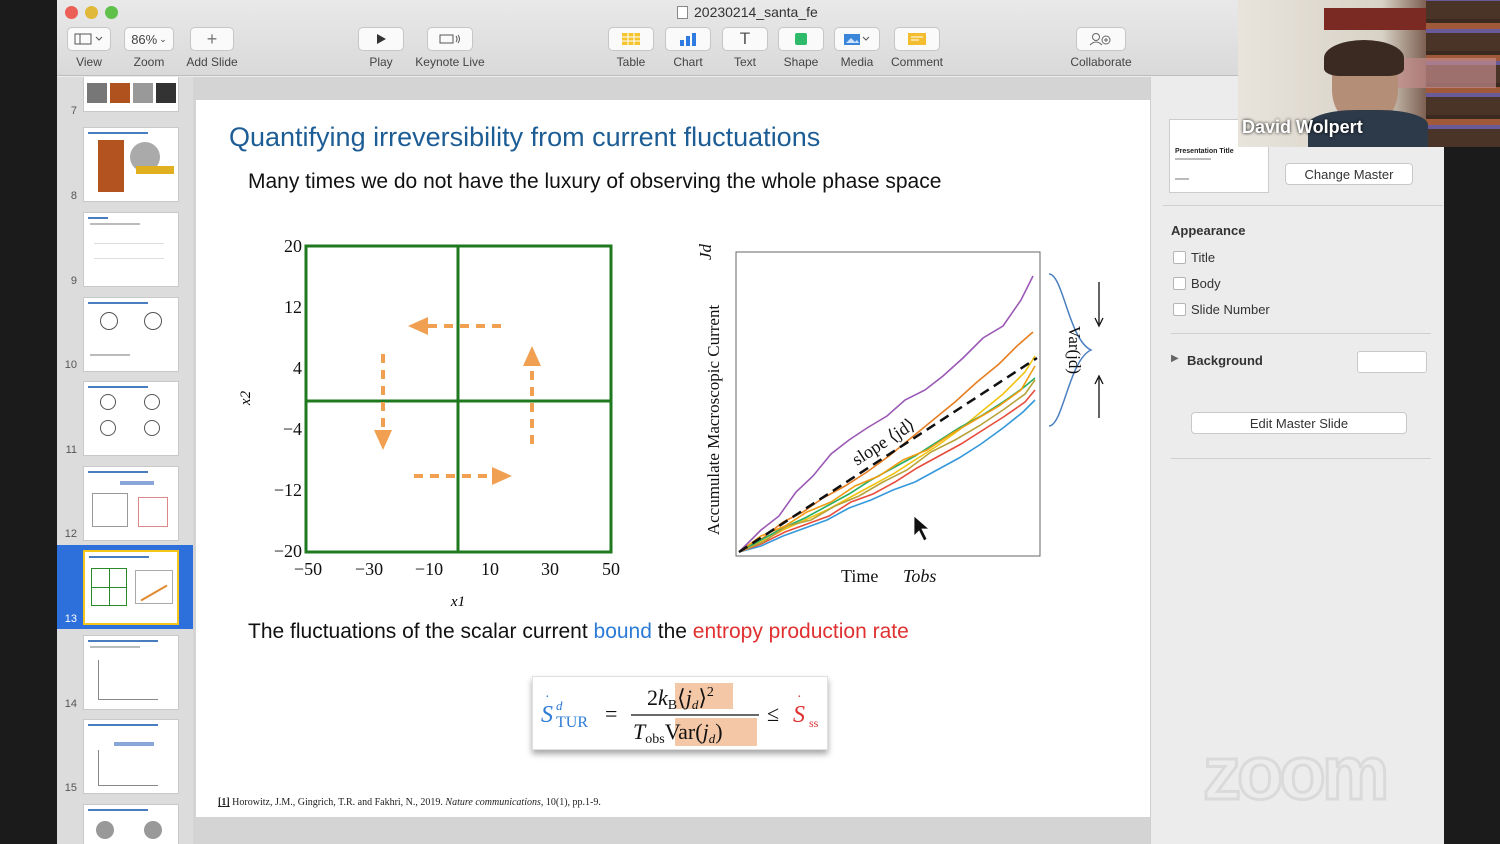 This screenshot has height=844, width=1500. Describe the element at coordinates (149, 39) in the screenshot. I see `zoom-select: 86% ⌄` at that location.